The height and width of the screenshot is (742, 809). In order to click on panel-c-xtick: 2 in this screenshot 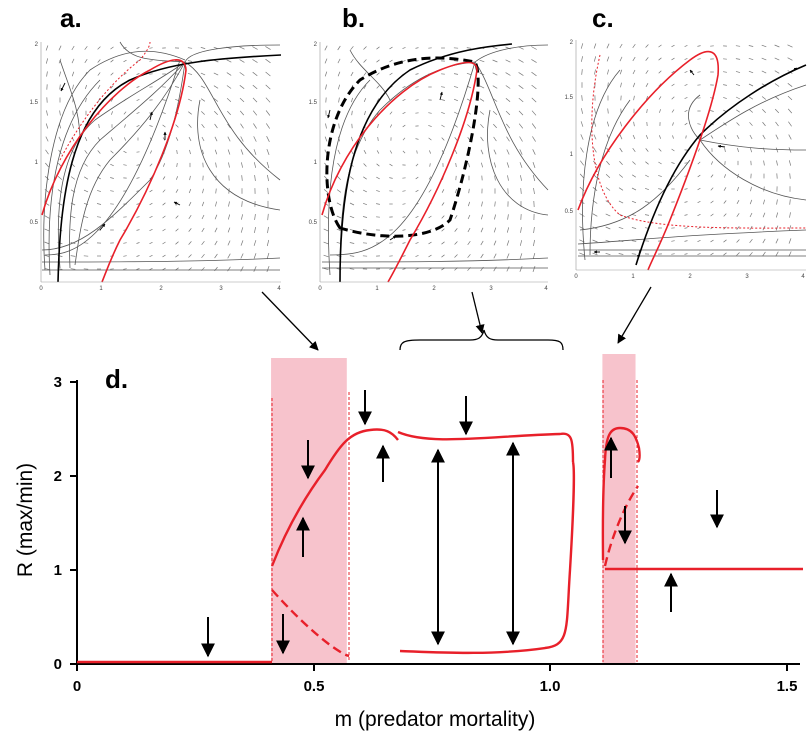, I will do `click(690, 277)`.